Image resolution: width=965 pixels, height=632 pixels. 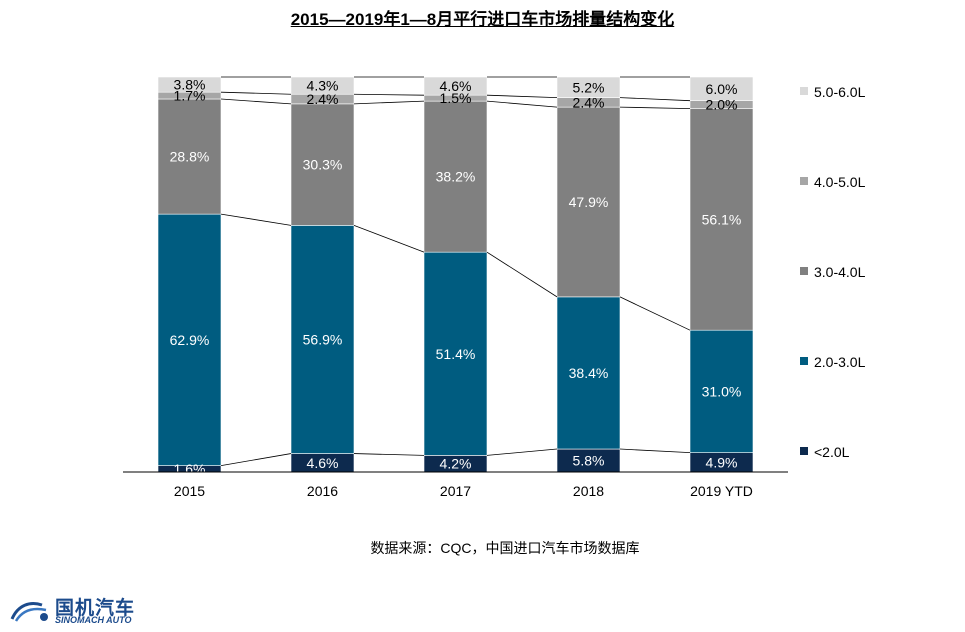 I want to click on data-label: 2.0%, so click(x=722, y=105).